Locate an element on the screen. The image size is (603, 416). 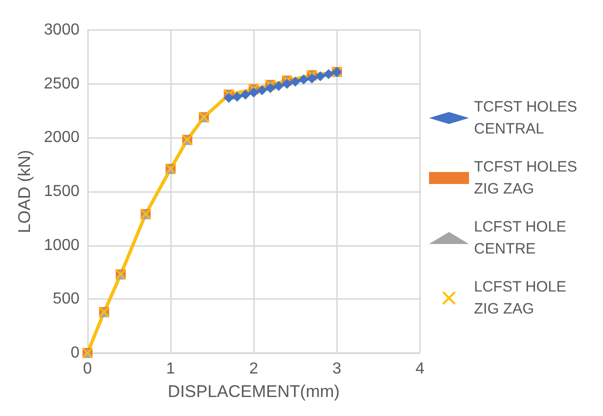
x-tick-label: 1 is located at coordinates (171, 369).